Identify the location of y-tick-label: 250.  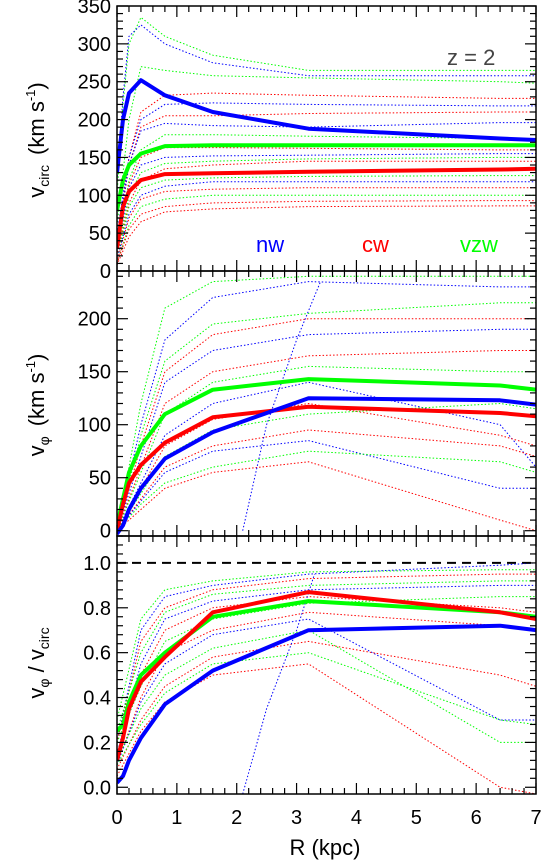
(94, 83).